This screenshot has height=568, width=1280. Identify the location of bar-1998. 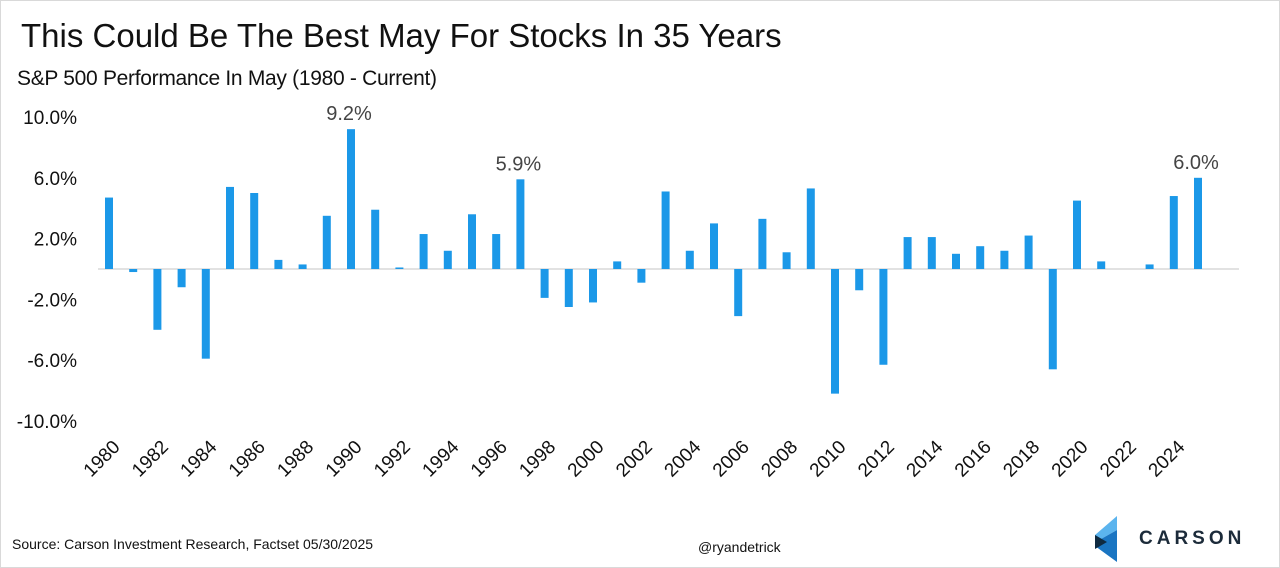
(544, 283).